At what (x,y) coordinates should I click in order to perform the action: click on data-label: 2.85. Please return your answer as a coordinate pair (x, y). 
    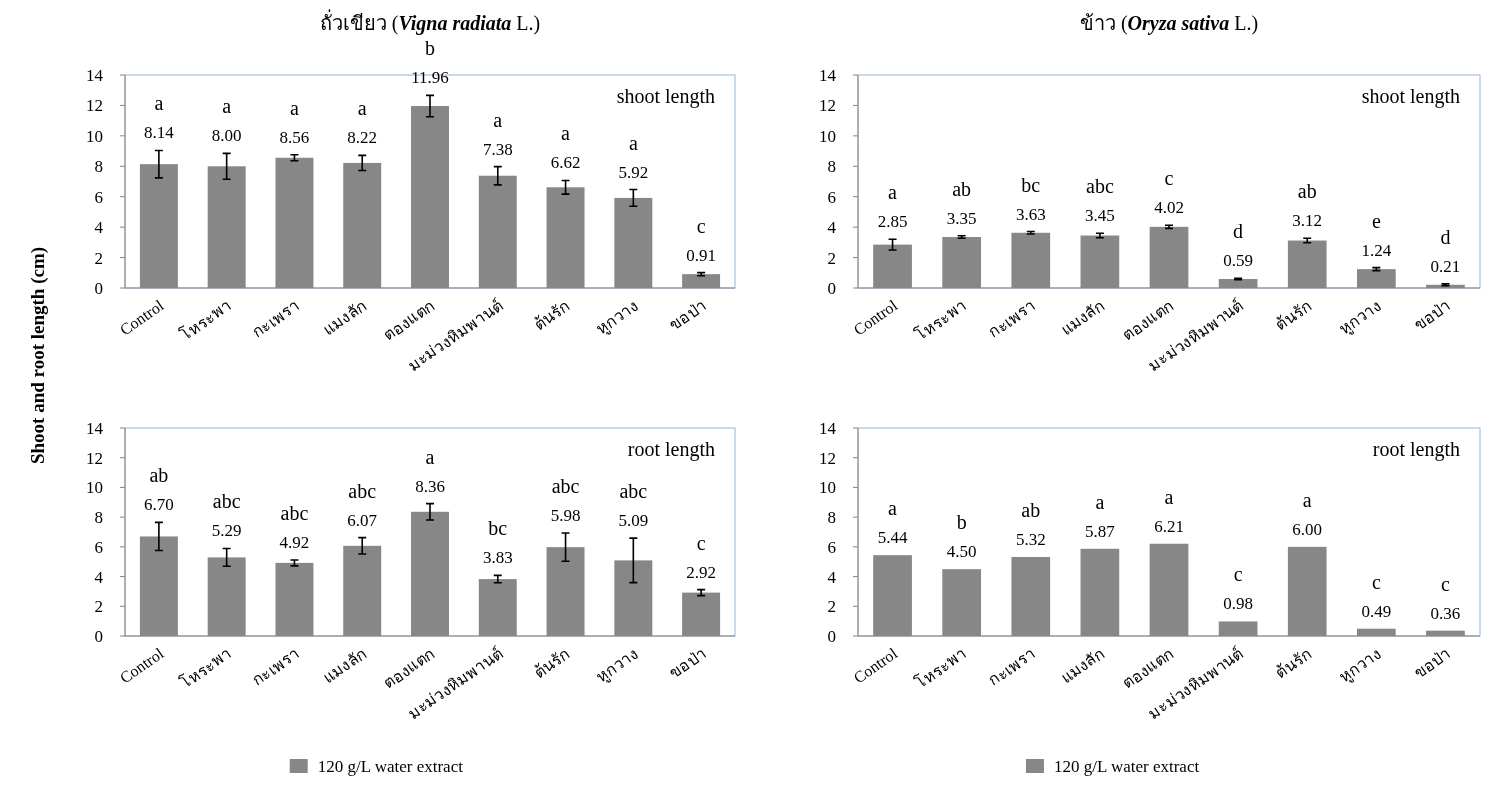
    Looking at the image, I should click on (892, 222).